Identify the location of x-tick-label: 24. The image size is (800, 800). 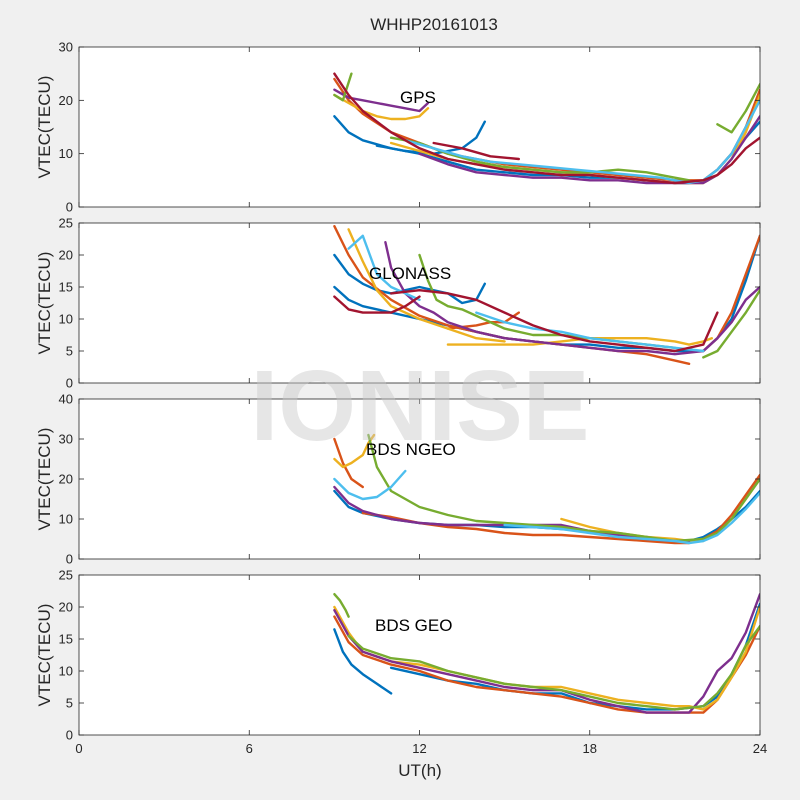
(760, 748).